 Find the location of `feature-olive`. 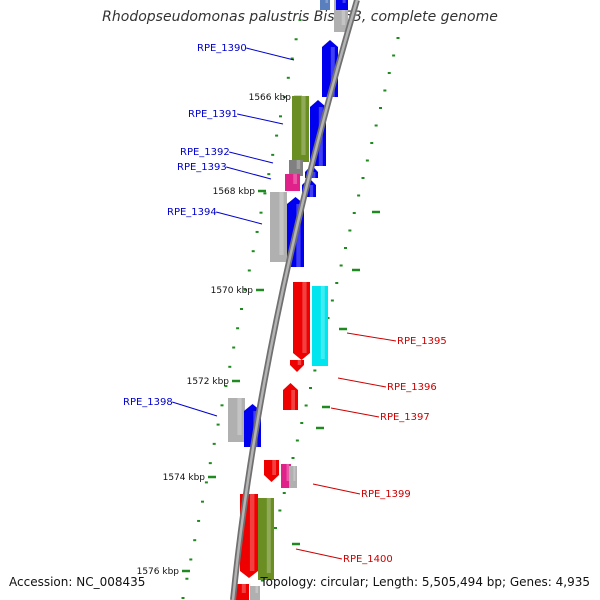

feature-olive is located at coordinates (300, 129).